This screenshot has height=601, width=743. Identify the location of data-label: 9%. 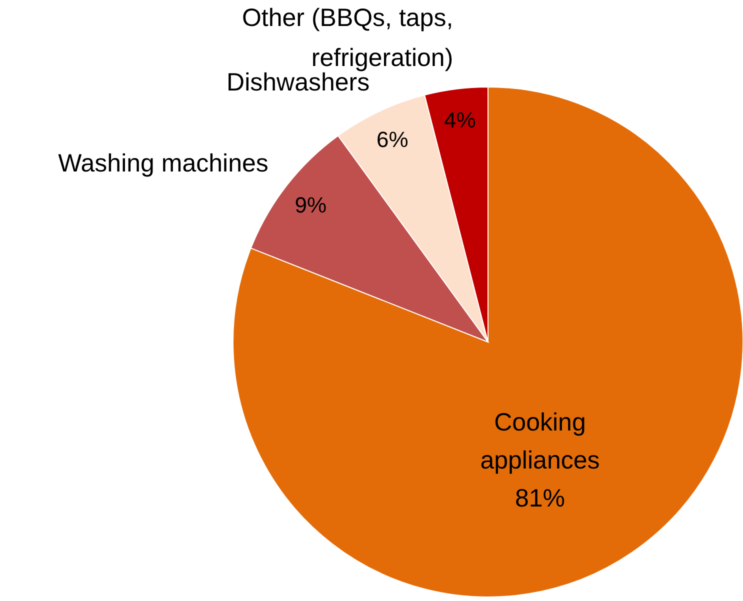
(310, 205).